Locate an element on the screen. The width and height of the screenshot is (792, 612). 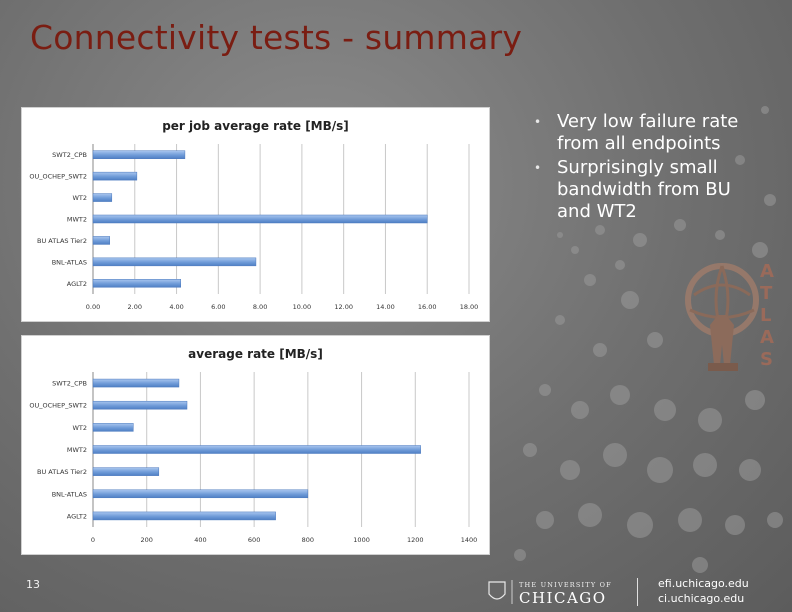
x-tick-label: 1200 is located at coordinates (415, 540).